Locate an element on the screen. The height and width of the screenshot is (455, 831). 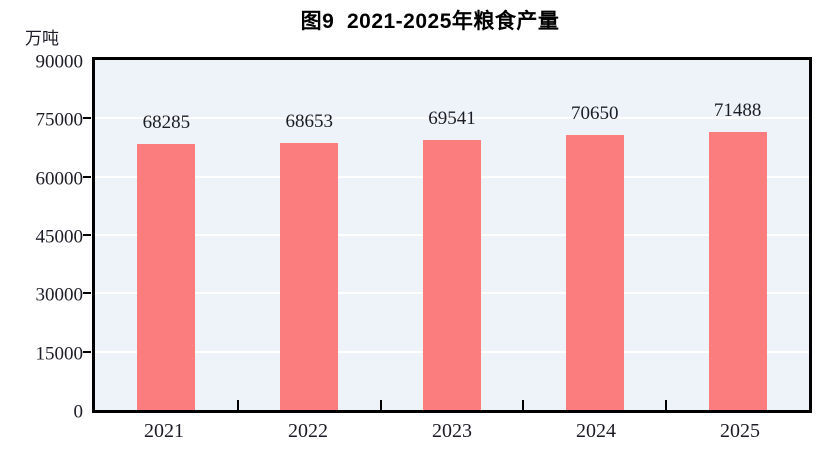
y-axis-tick-label: 60000 is located at coordinates (59, 179).